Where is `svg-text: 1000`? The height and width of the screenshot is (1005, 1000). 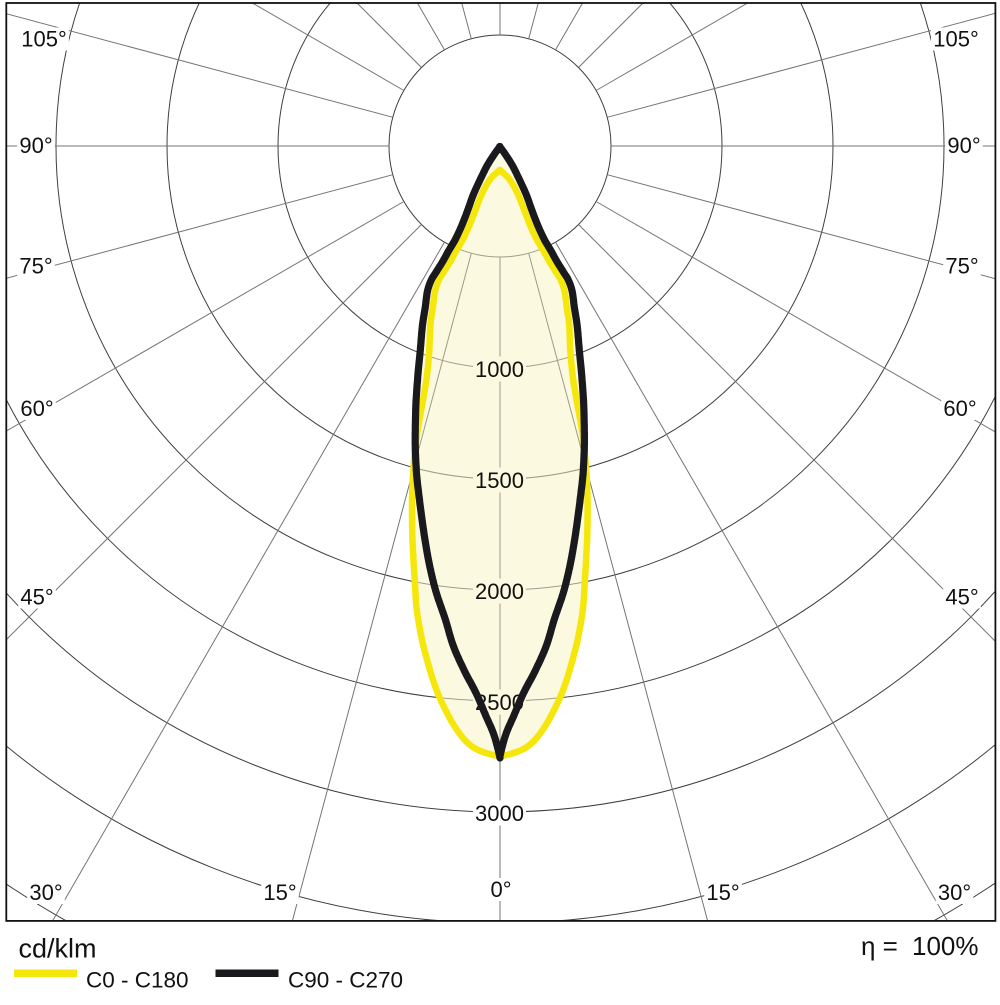 svg-text: 1000 is located at coordinates (499, 369).